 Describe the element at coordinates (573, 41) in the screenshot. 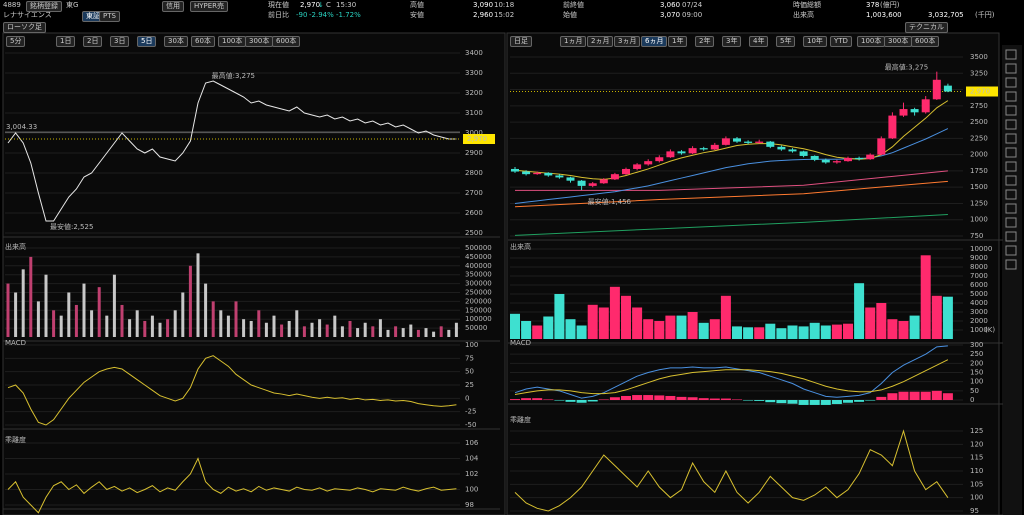

I see `period-button: 1ヵ月` at that location.